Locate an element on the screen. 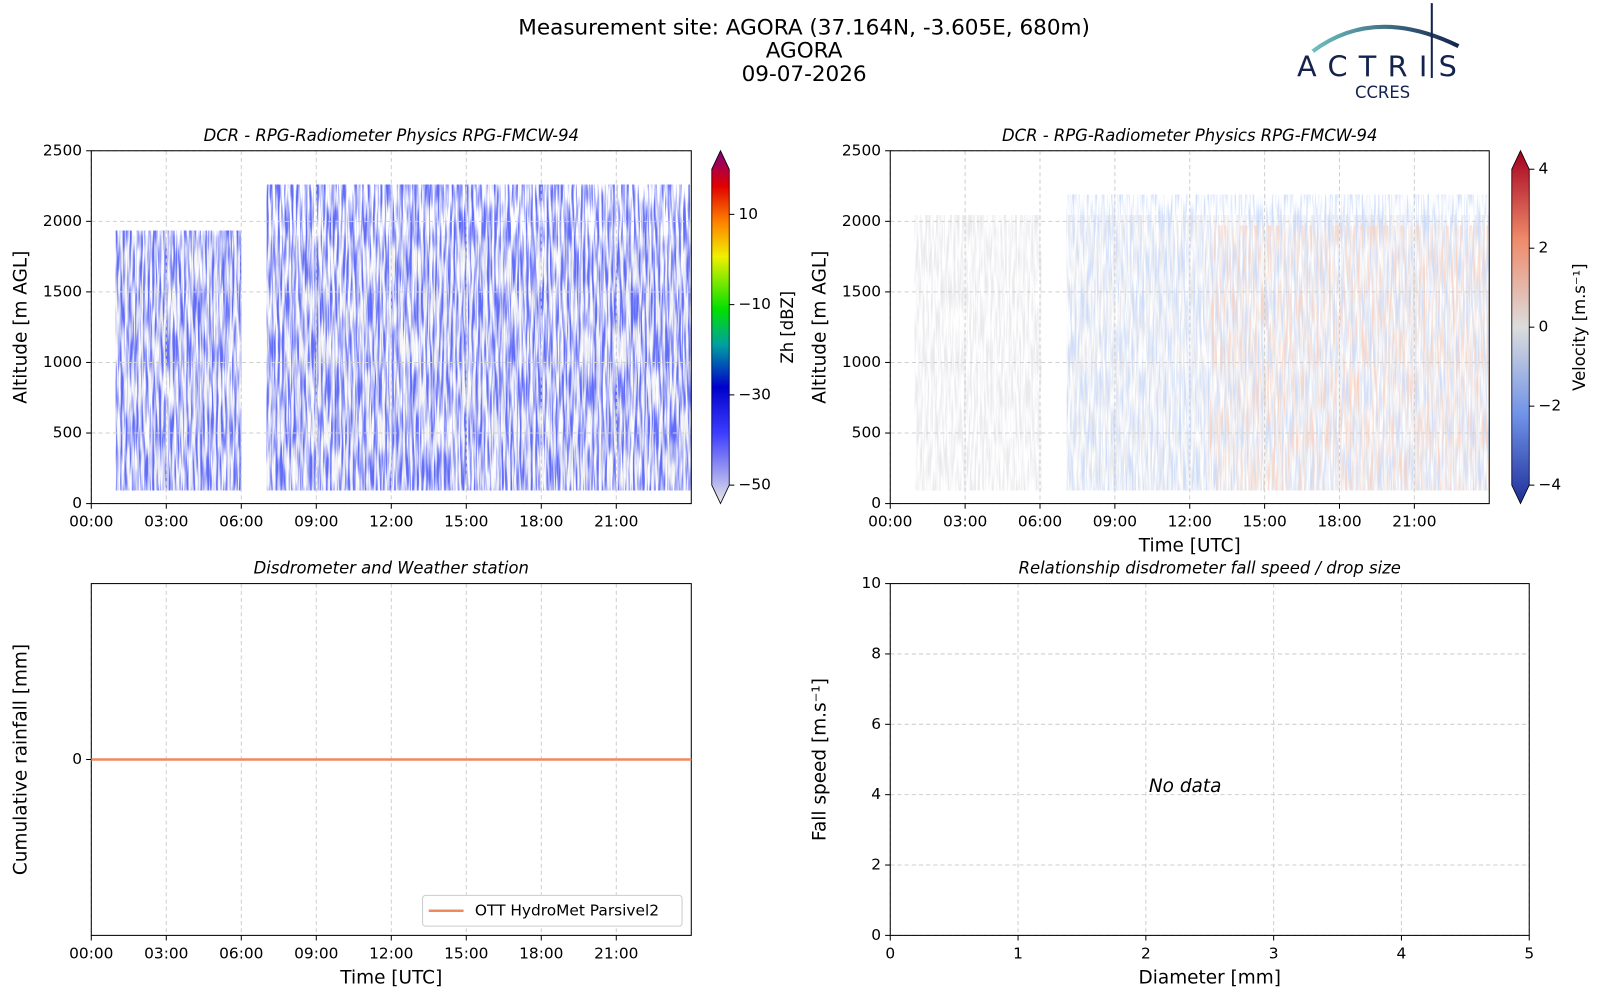 The image size is (1600, 1000). legend: OTT HydroMet Parsivel2 is located at coordinates (552, 910).